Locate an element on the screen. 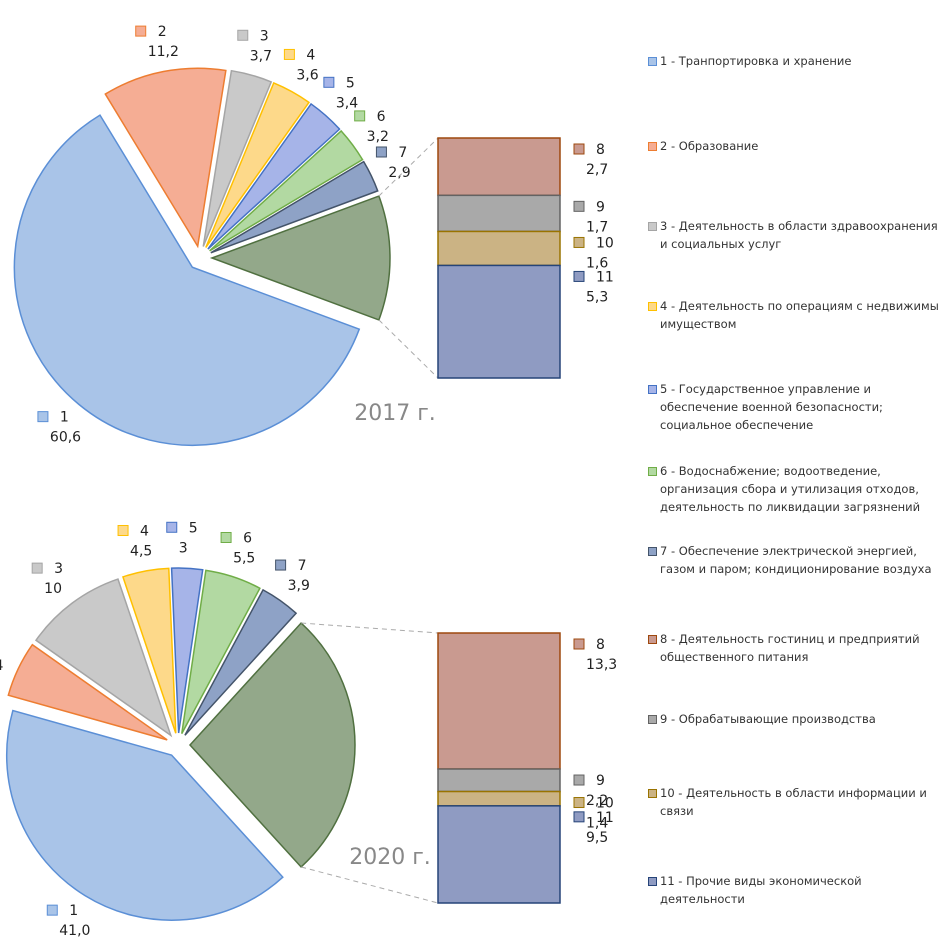 The width and height of the screenshot is (939, 939). category-label: 8 is located at coordinates (600, 150).